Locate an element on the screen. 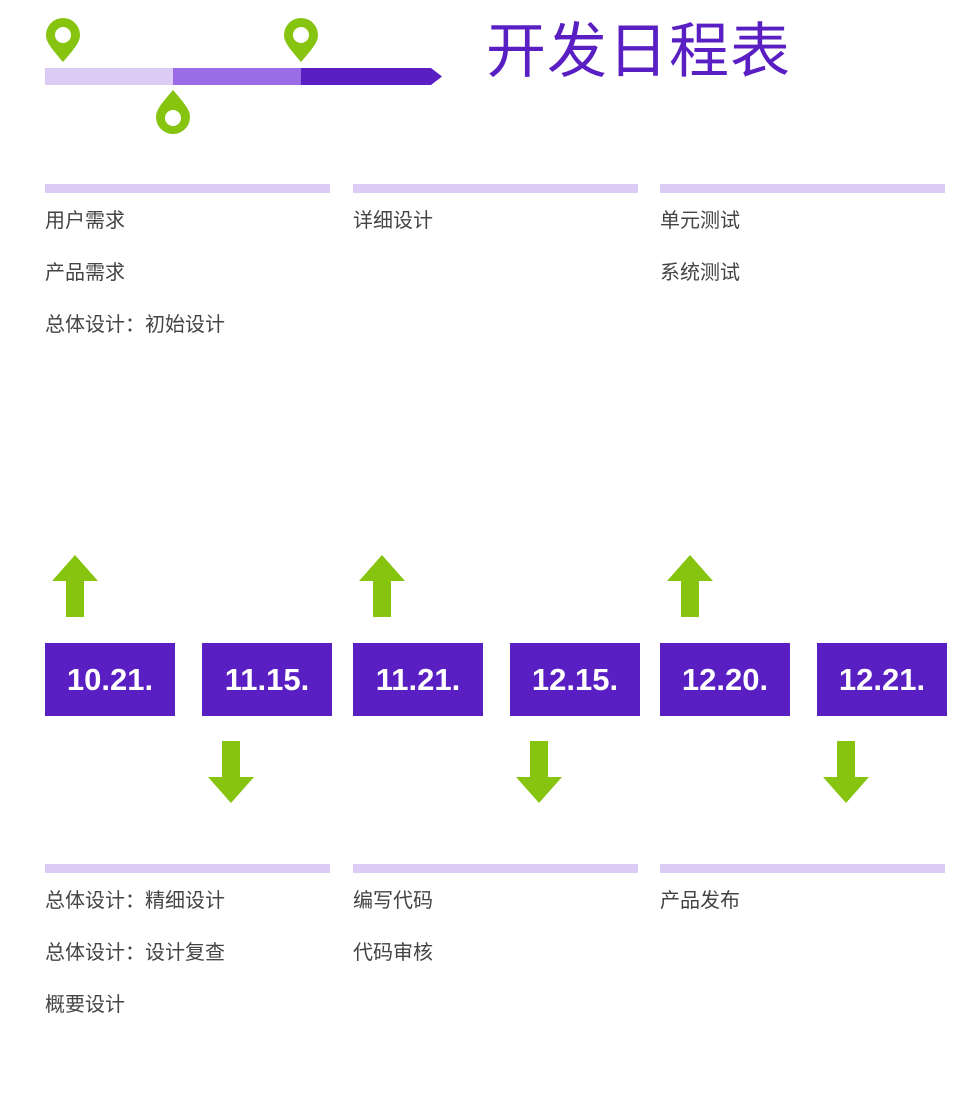 Image resolution: width=960 pixels, height=1101 pixels. task-item: 编写代码 is located at coordinates (393, 900).